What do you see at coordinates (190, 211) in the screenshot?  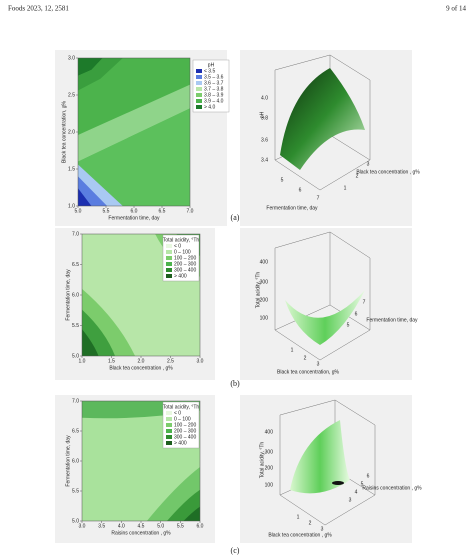 I see `x-tick-label: 7.0` at bounding box center [190, 211].